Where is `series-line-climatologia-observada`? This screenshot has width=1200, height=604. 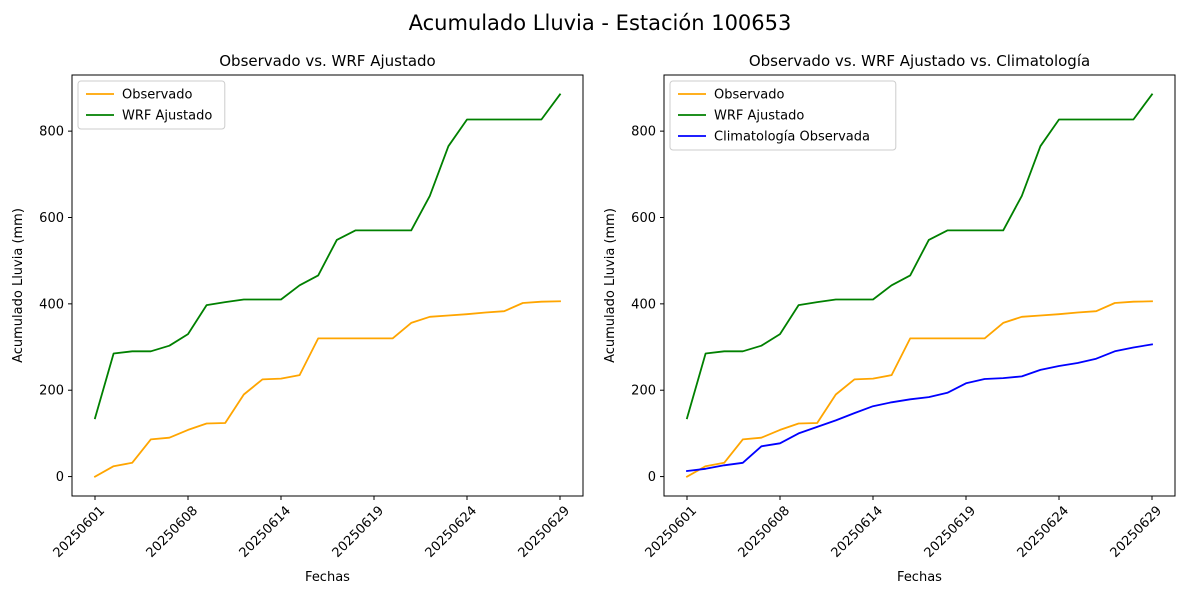
series-line-climatologia-observada is located at coordinates (920, 407).